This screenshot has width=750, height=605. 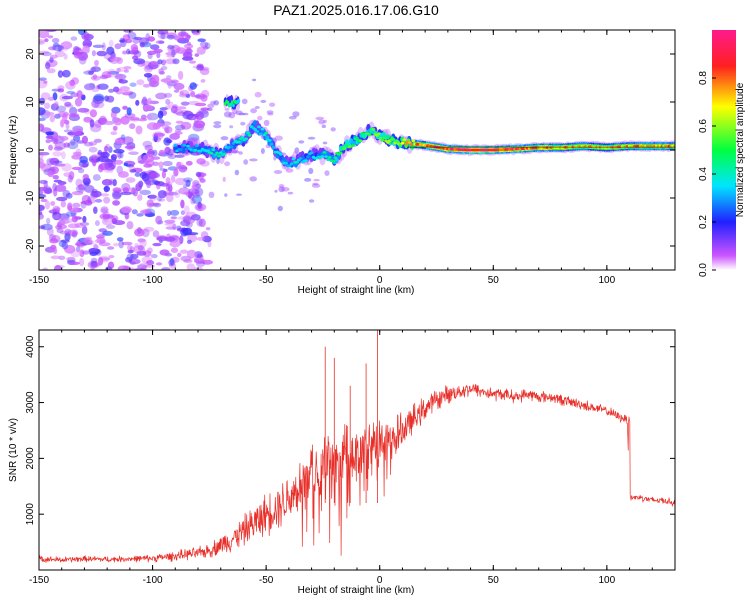 What do you see at coordinates (703, 126) in the screenshot?
I see `colorbar-tick-label: 0.6` at bounding box center [703, 126].